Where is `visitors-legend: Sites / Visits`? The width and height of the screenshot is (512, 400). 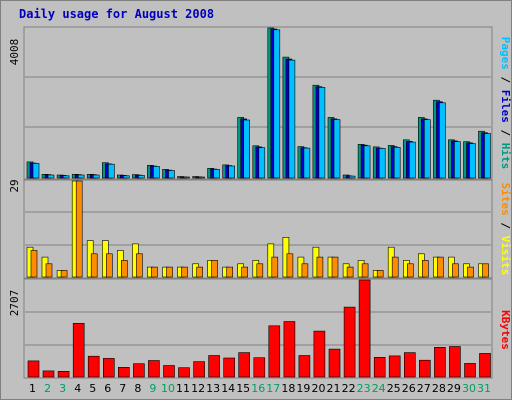 visitors-legend: Sites / Visits is located at coordinates (505, 229).